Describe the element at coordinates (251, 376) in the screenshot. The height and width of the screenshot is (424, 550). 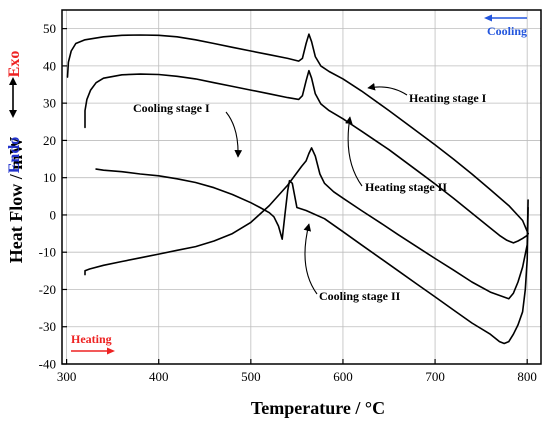
I see `x-tick-label: 500` at that location.